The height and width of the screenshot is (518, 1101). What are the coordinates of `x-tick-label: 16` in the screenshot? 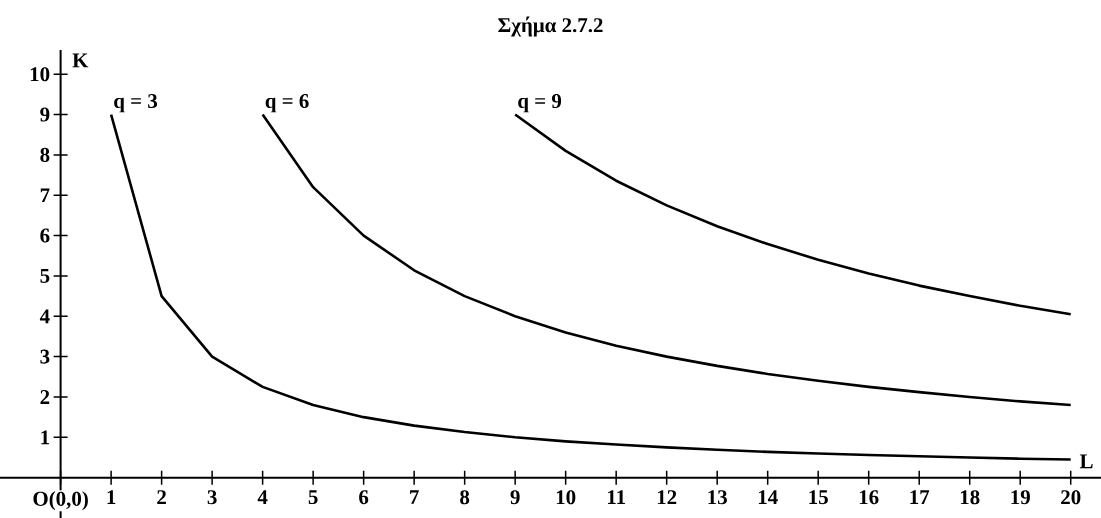 It's located at (869, 497).